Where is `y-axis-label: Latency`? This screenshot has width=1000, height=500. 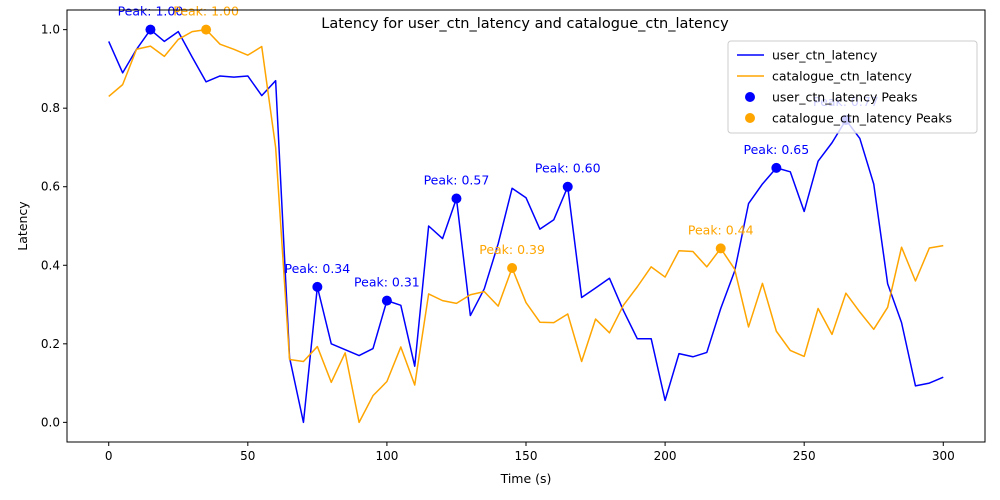
y-axis-label: Latency is located at coordinates (22, 226).